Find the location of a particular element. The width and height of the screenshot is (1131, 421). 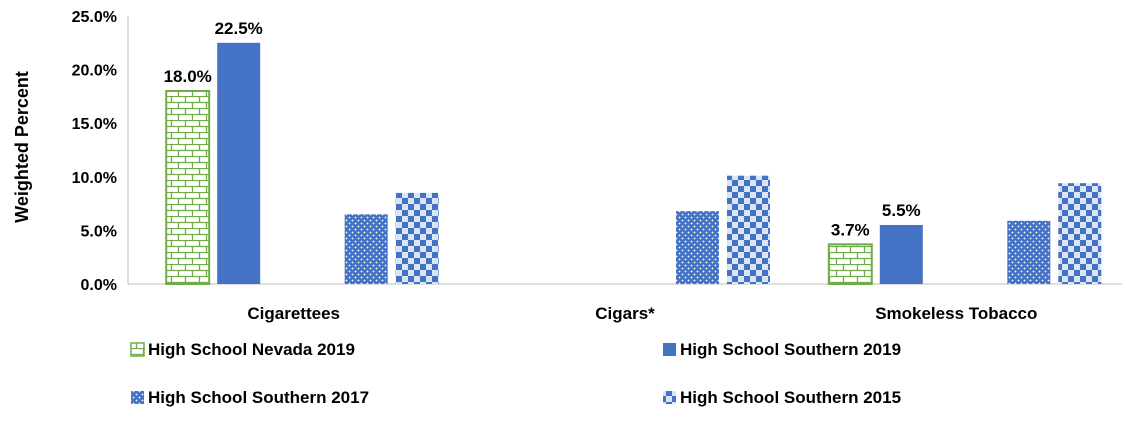

legend-label: High School Southern 2019 is located at coordinates (790, 349).